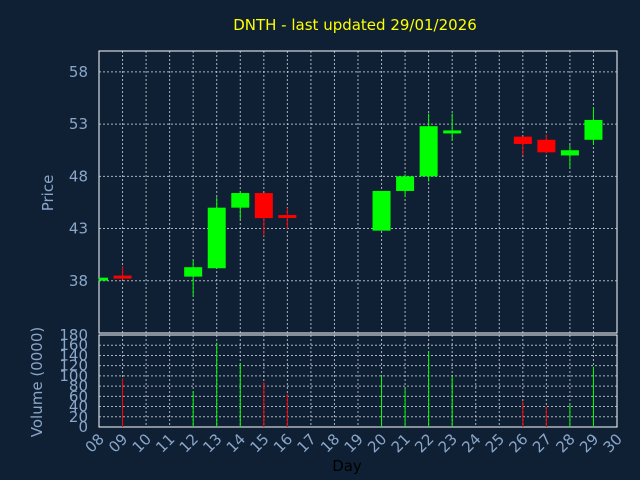  What do you see at coordinates (78, 407) in the screenshot?
I see `volume-tick-label: 40` at bounding box center [78, 407].